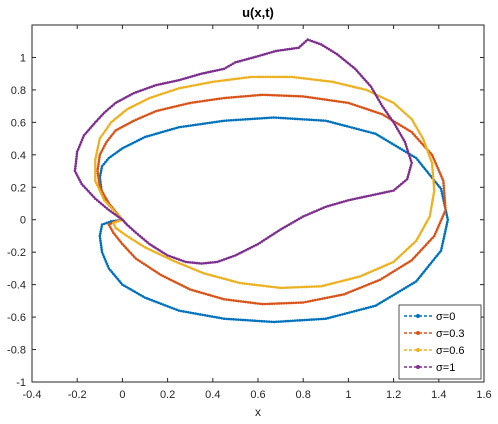  Describe the element at coordinates (167, 395) in the screenshot. I see `x-tick-label: 0.2` at that location.